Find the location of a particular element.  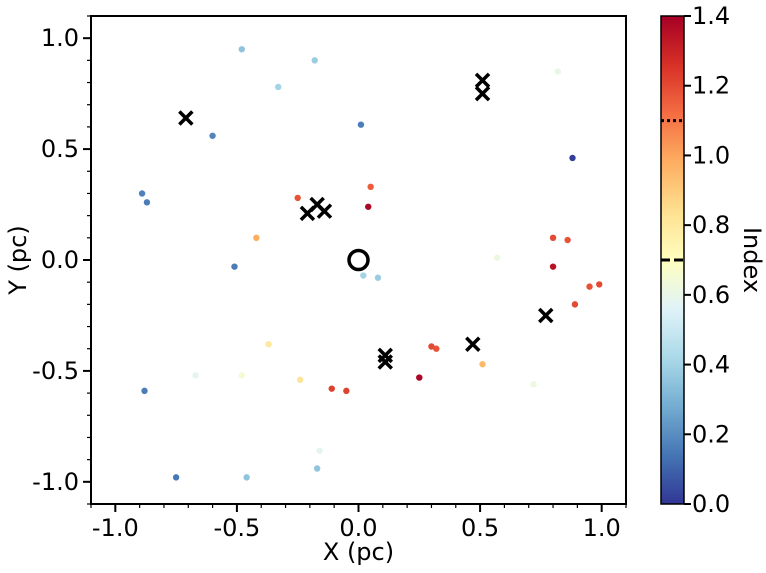

y-tick-label: -0.5 is located at coordinates (55, 371).